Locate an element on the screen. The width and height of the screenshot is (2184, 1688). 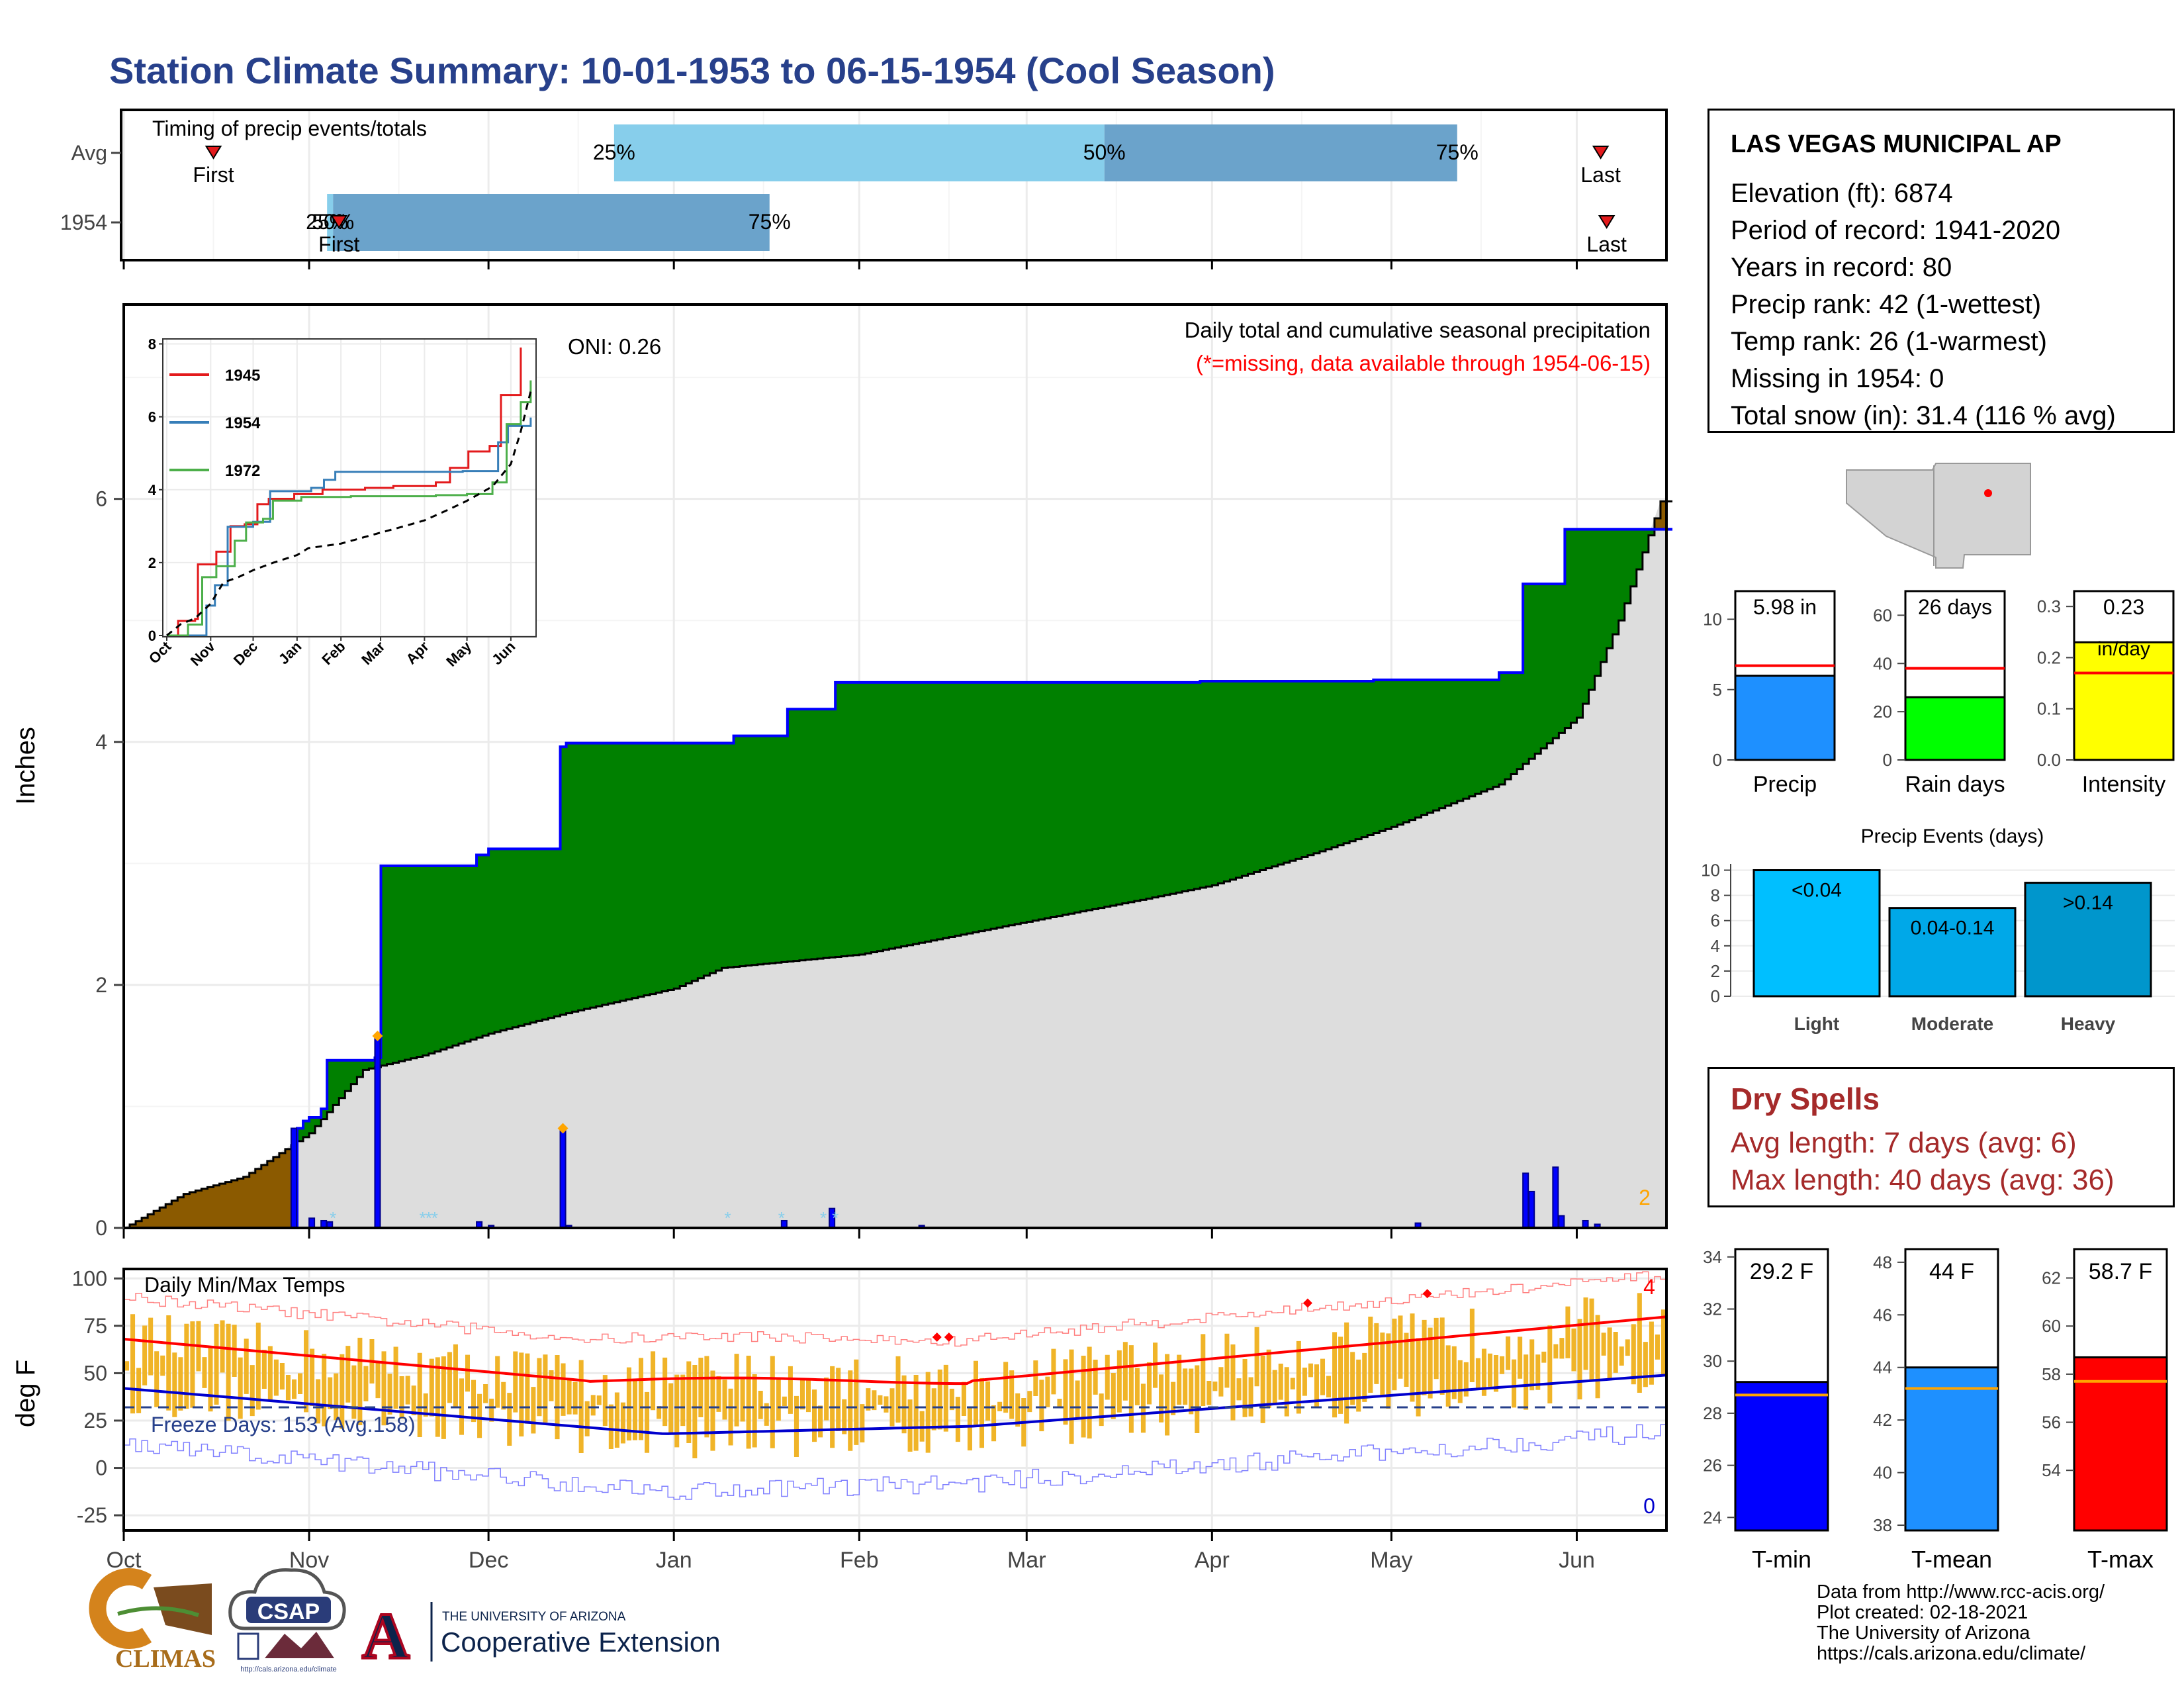
tmean-y-tick-label: 48 is located at coordinates (1883, 1262).